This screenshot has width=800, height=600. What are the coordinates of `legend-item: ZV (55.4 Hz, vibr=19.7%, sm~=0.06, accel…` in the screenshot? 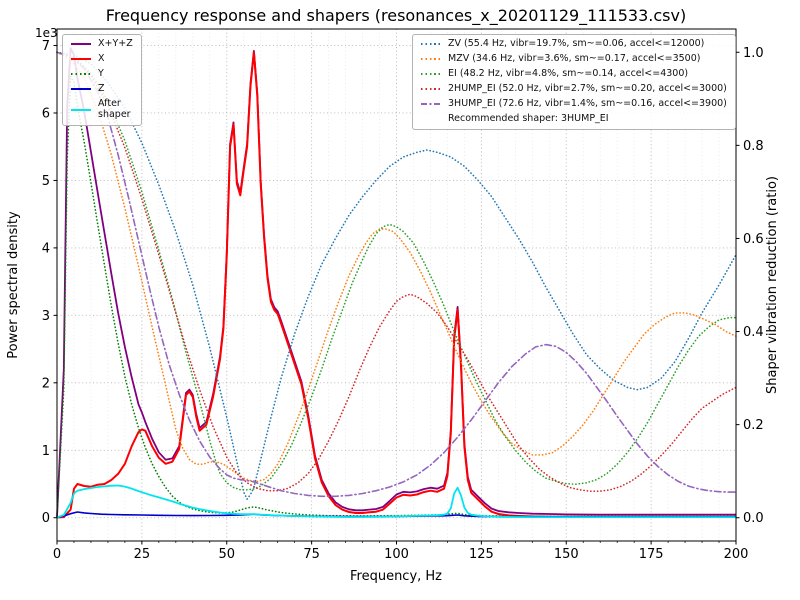 It's located at (574, 44).